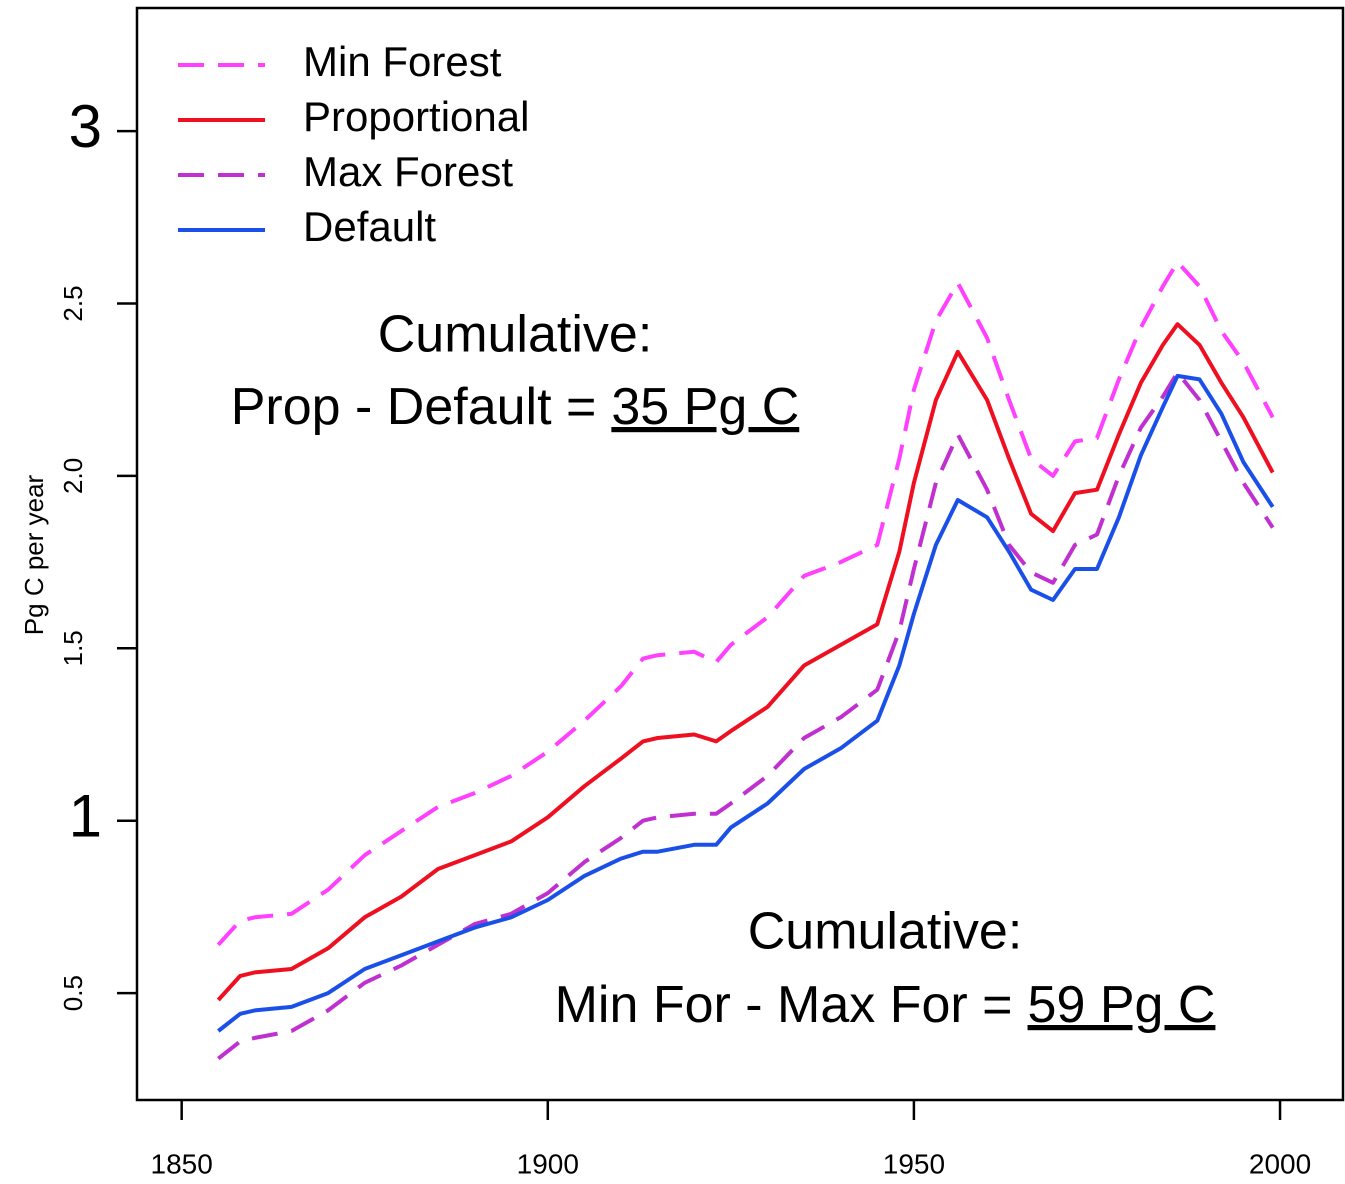  I want to click on y-tick-label: 3, so click(85, 126).